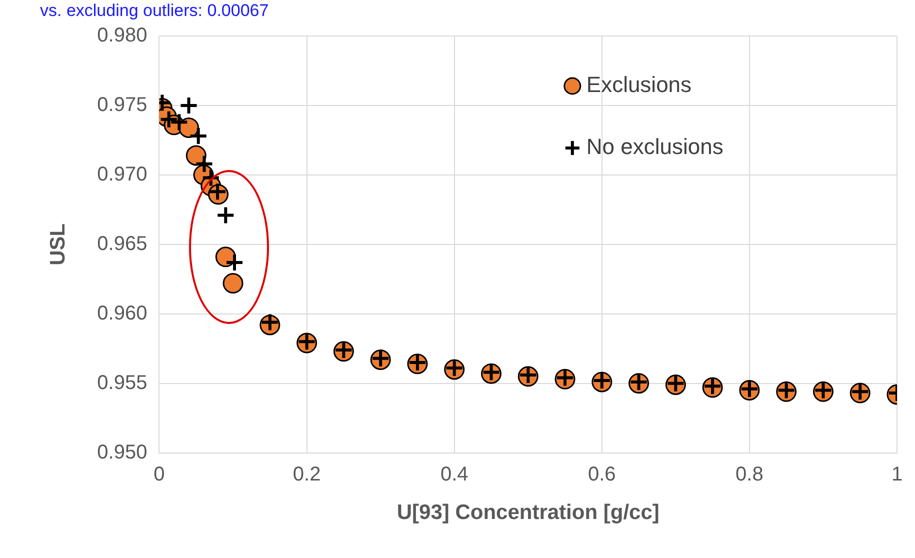  What do you see at coordinates (602, 474) in the screenshot?
I see `x-tick-label: 0.6` at bounding box center [602, 474].